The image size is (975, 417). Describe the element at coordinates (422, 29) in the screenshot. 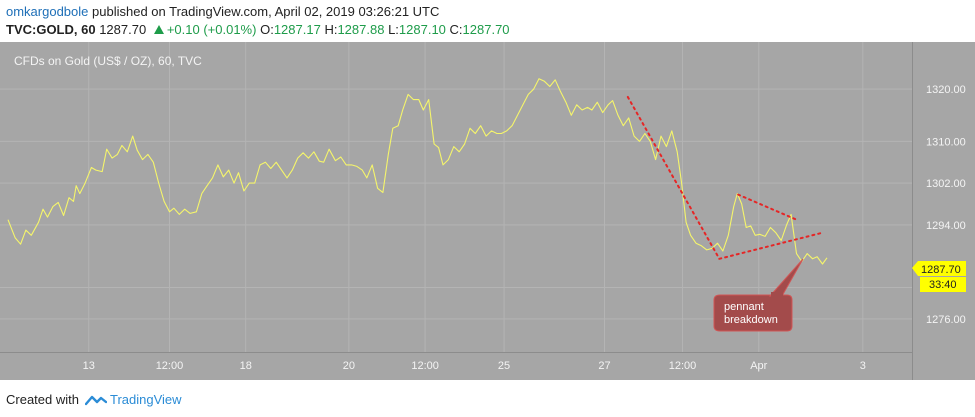

I see `low-value: 1287.10` at that location.